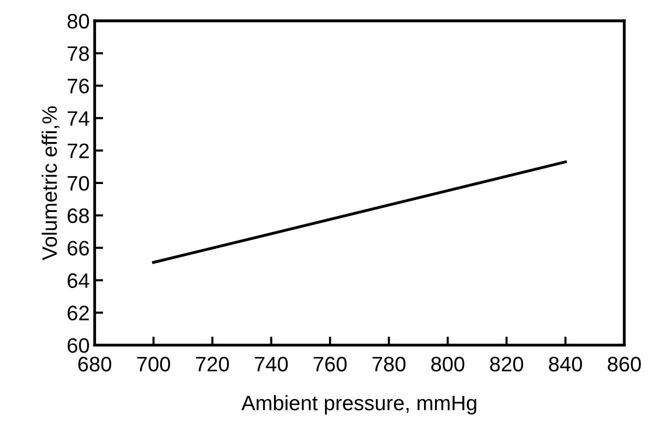 This screenshot has width=662, height=425. What do you see at coordinates (78, 21) in the screenshot?
I see `y-tick-label: 80` at bounding box center [78, 21].